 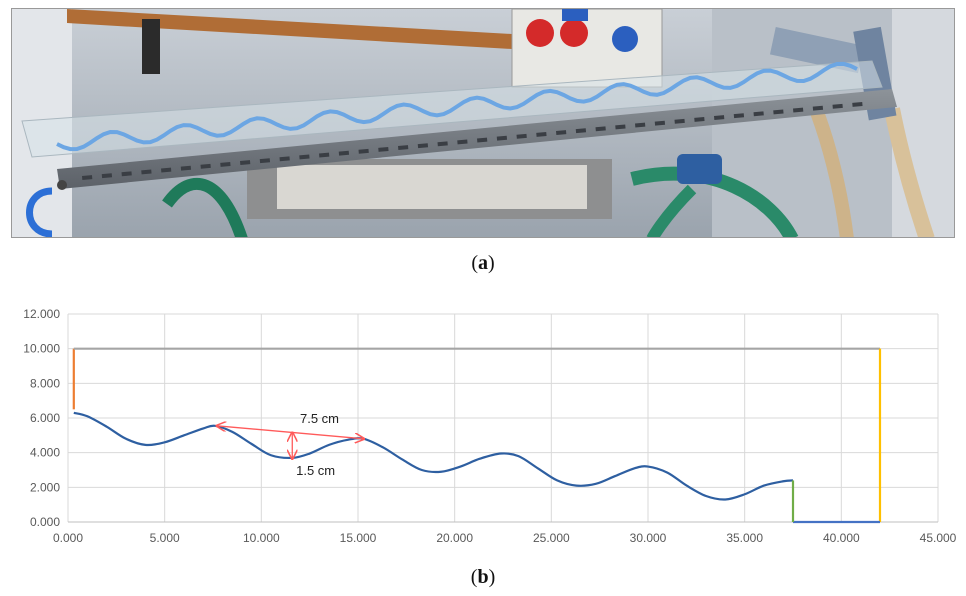 I want to click on x-tick-label: 25.000, so click(x=551, y=538).